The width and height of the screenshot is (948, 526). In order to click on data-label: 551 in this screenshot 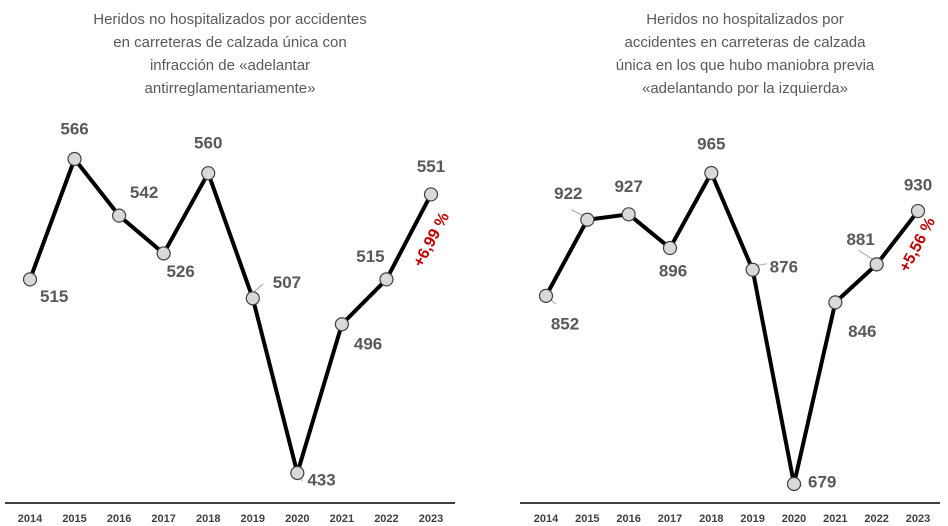, I will do `click(431, 166)`.